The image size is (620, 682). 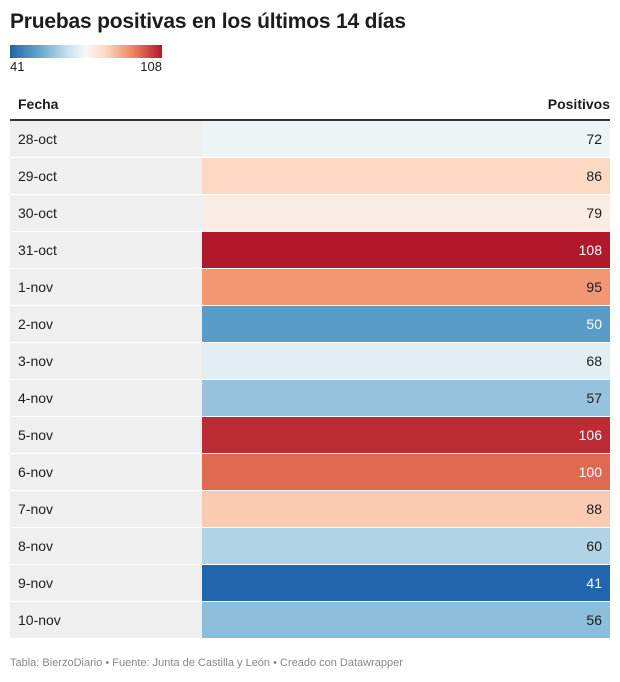 I want to click on date-cell: 8-nov, so click(x=106, y=546).